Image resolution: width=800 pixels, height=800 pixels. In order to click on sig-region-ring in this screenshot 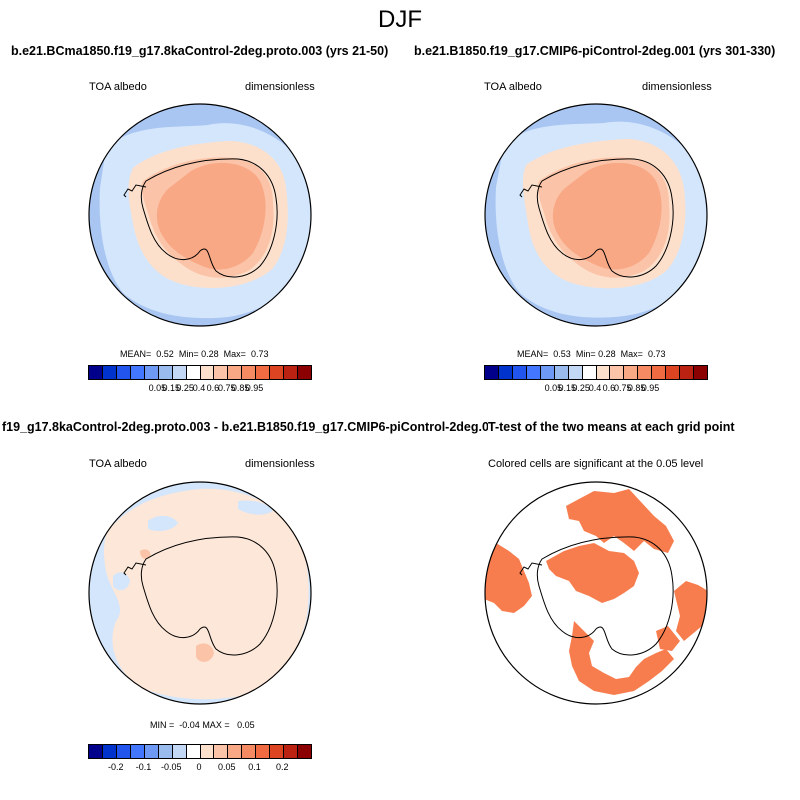, I will do `click(668, 638)`.